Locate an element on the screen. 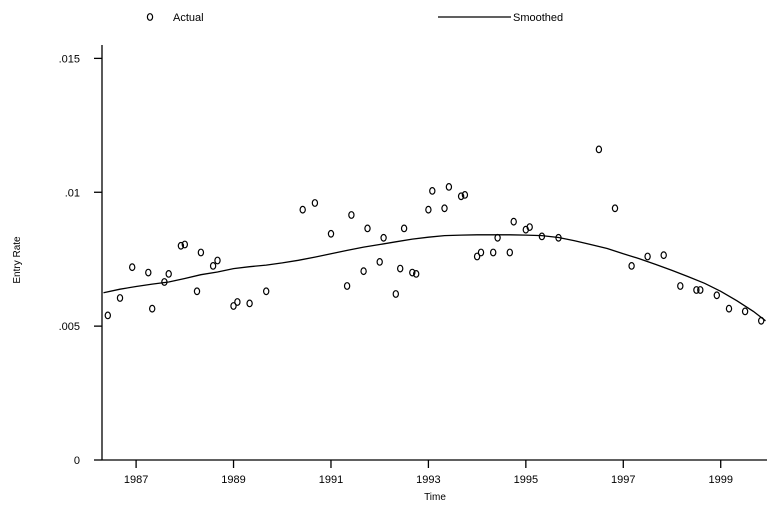 The image size is (769, 506). y-tick-label: .015 is located at coordinates (69, 59).